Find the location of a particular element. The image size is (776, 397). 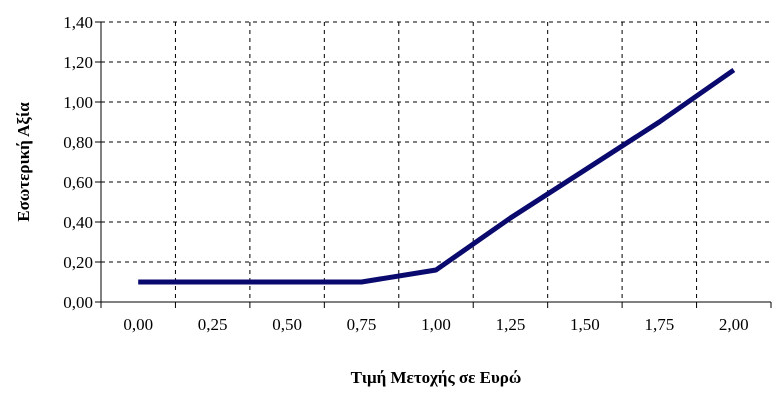

y-axis-title: Εσωτερική Αξία is located at coordinates (23, 162).